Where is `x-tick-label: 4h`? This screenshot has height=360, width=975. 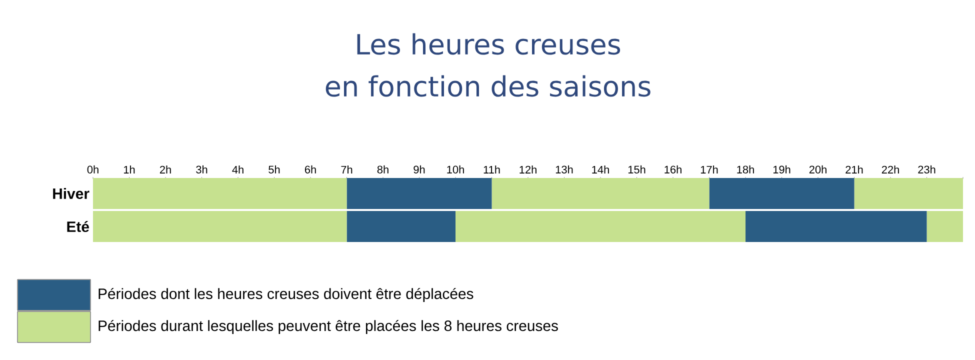
x-tick-label: 4h is located at coordinates (238, 170).